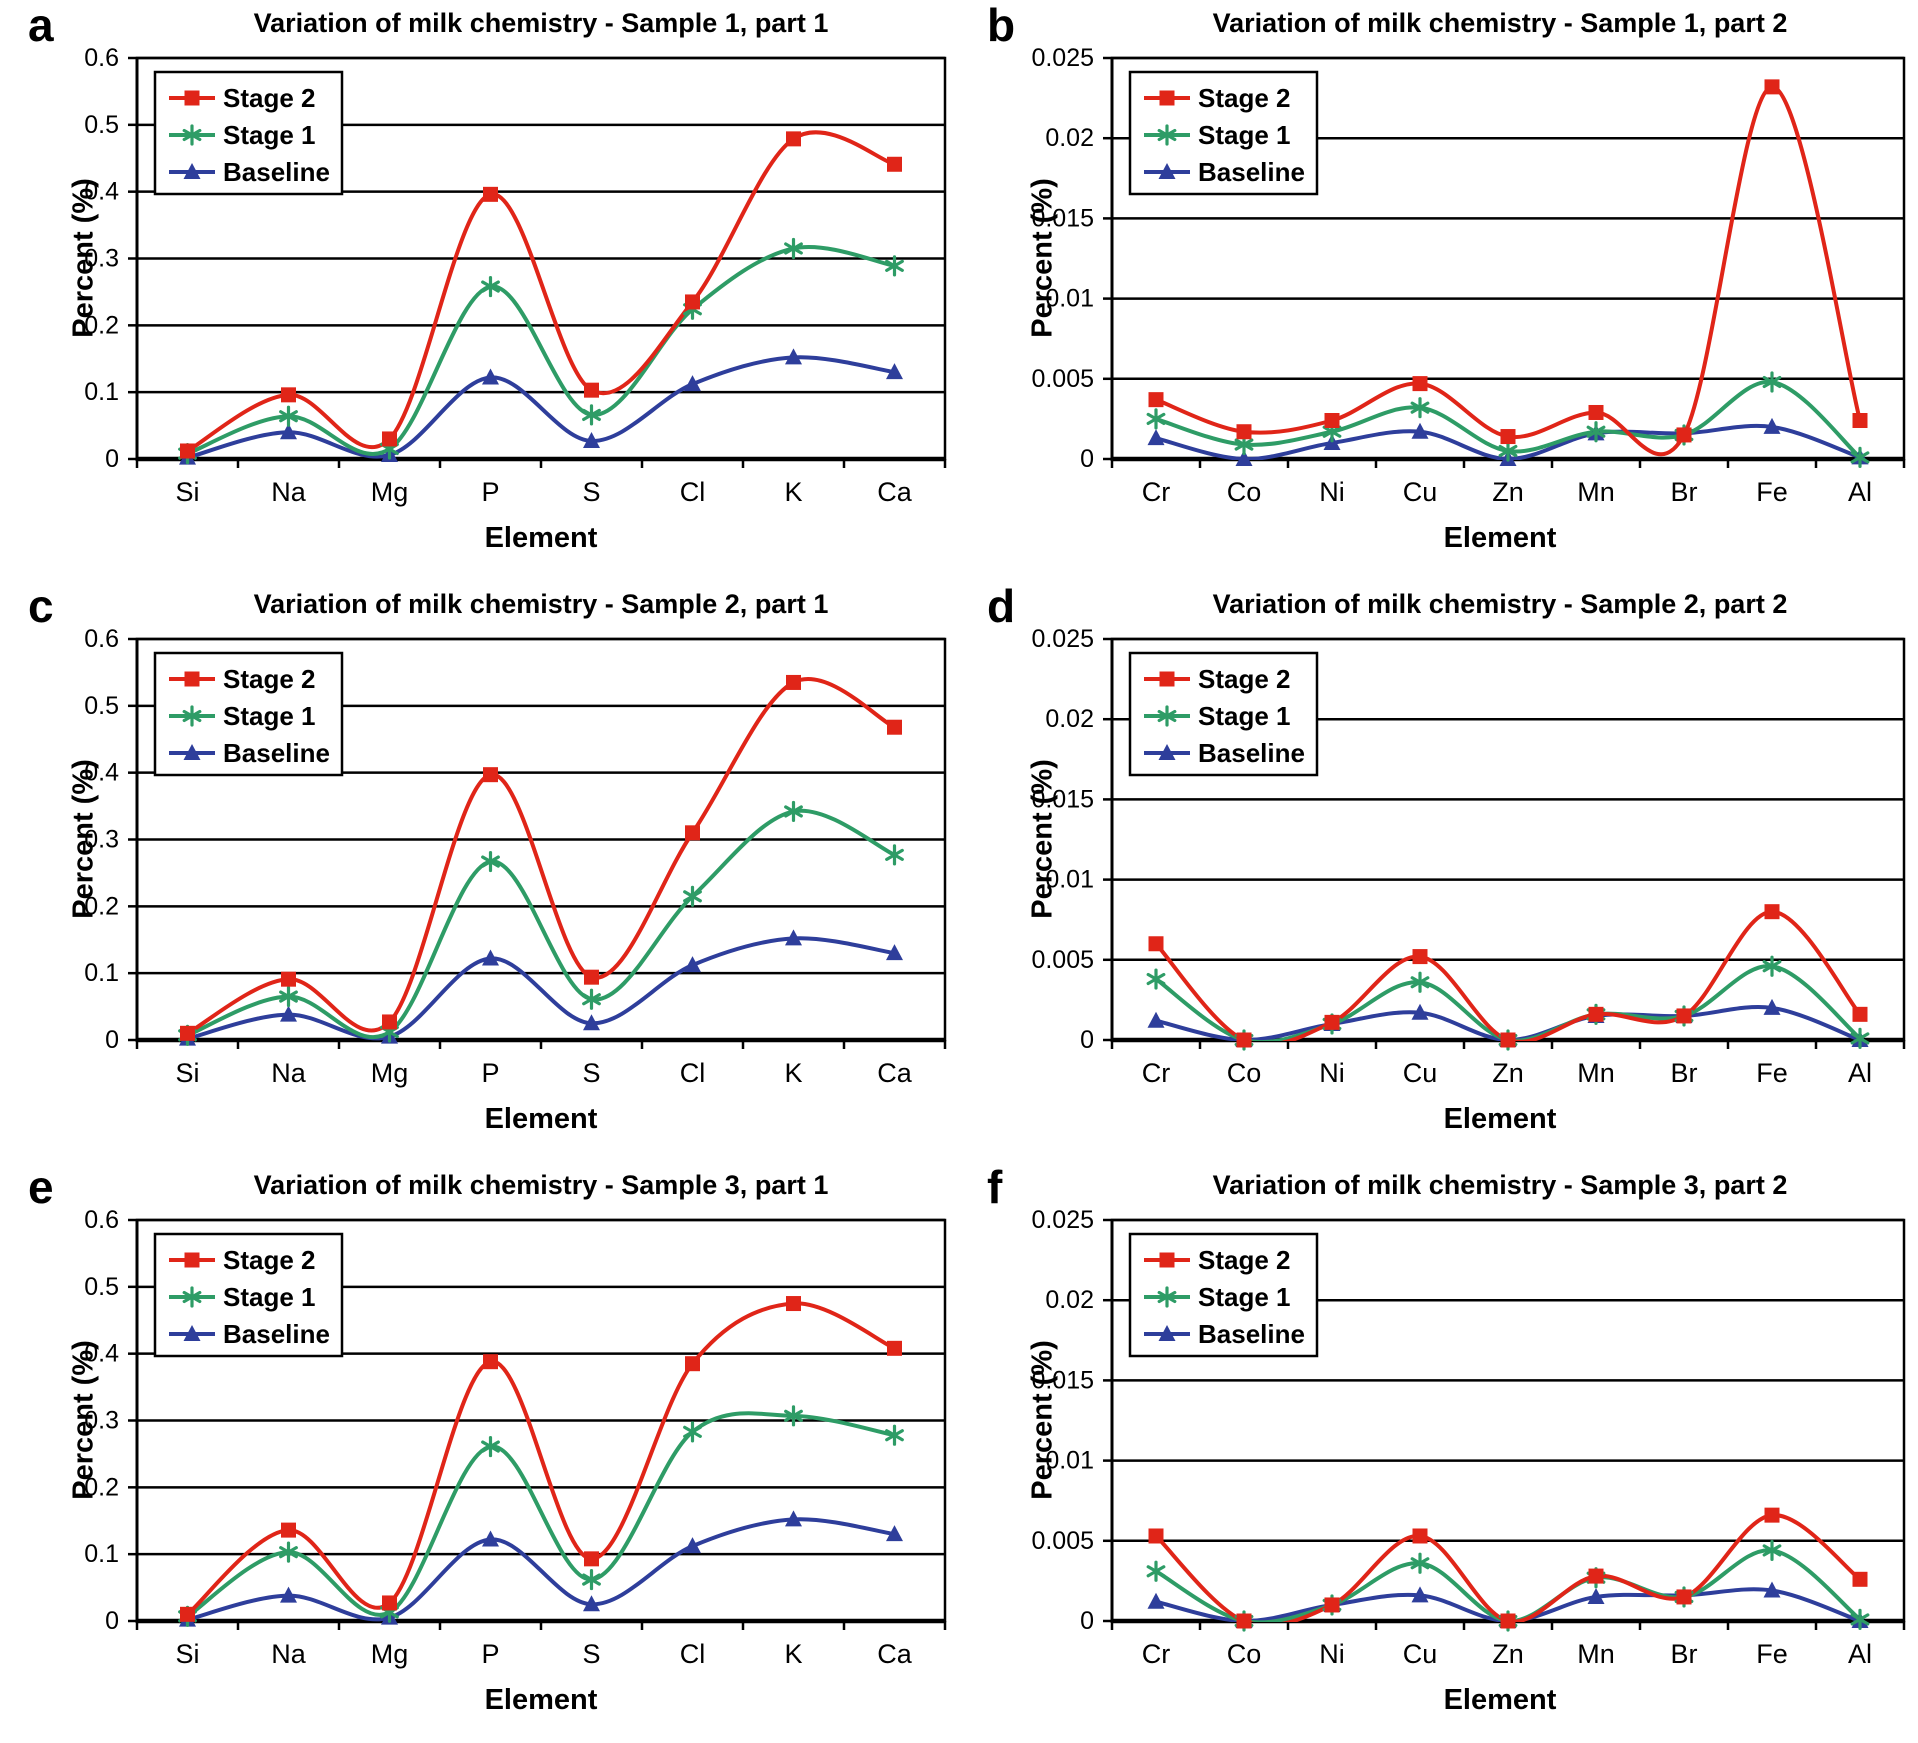  I want to click on x-tick-label: Cu, so click(1420, 1073).